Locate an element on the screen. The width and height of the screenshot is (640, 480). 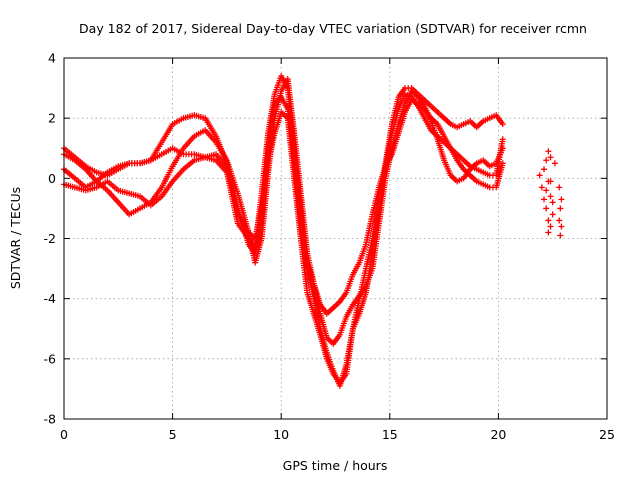
y-tick-label: -6 is located at coordinates (50, 358).